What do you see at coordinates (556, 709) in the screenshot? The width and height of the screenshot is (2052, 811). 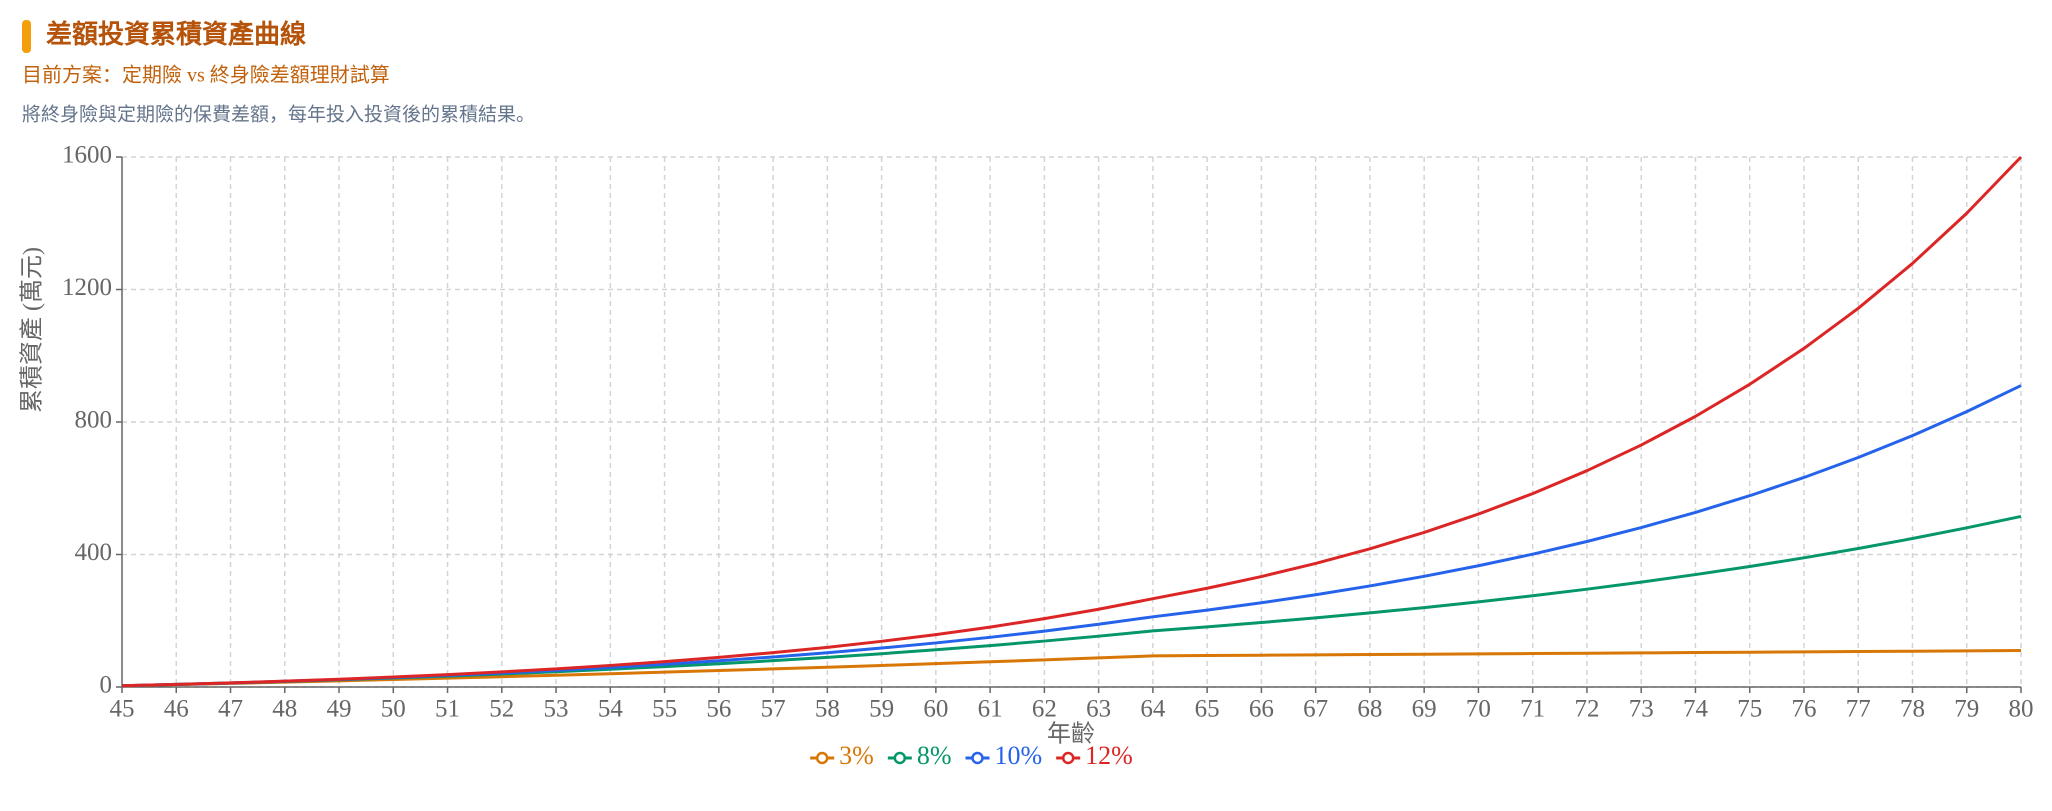 I see `x-tick-label: 53` at bounding box center [556, 709].